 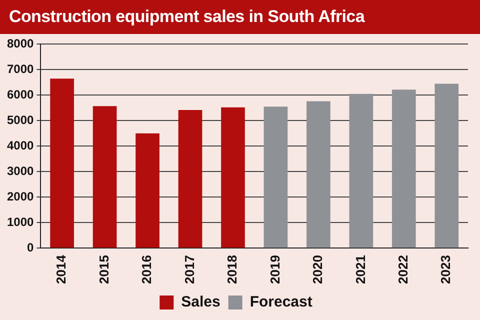 What do you see at coordinates (20, 196) in the screenshot?
I see `y-tick-label: 2000` at bounding box center [20, 196].